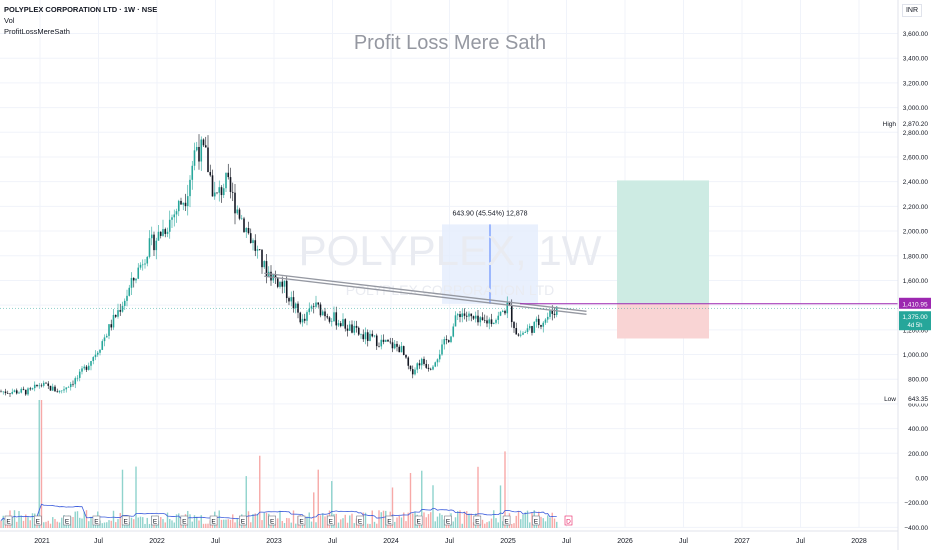  I want to click on price-tick-label: 2,200.00, so click(916, 207).